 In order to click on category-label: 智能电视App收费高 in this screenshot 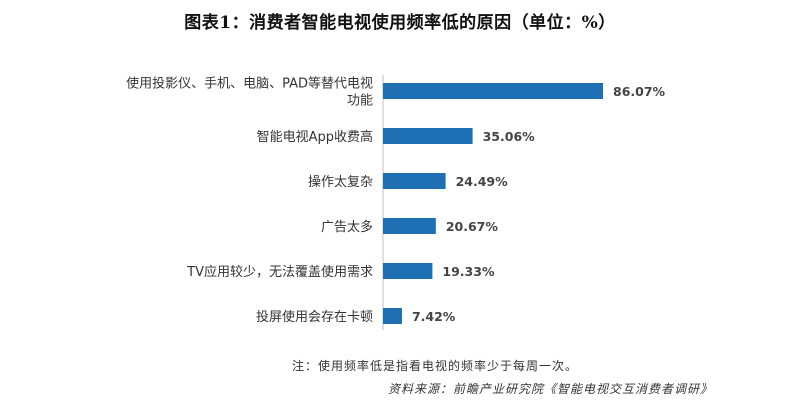, I will do `click(315, 137)`.